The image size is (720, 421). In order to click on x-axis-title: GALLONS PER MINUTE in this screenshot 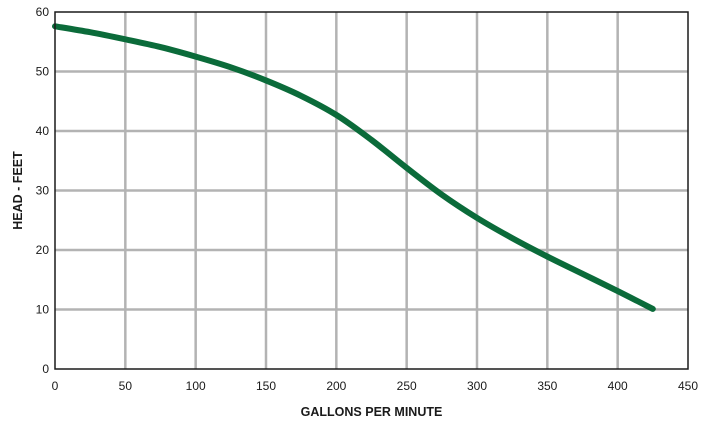, I will do `click(372, 412)`.